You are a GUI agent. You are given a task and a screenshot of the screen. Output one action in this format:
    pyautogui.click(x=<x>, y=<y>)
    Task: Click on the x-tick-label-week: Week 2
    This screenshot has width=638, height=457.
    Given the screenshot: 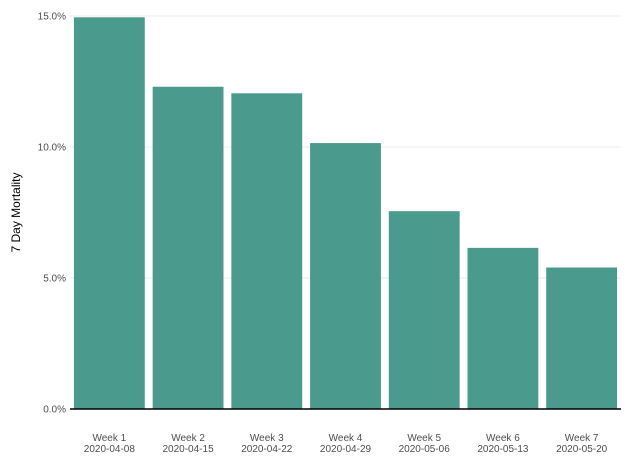 What is the action you would take?
    pyautogui.click(x=188, y=438)
    